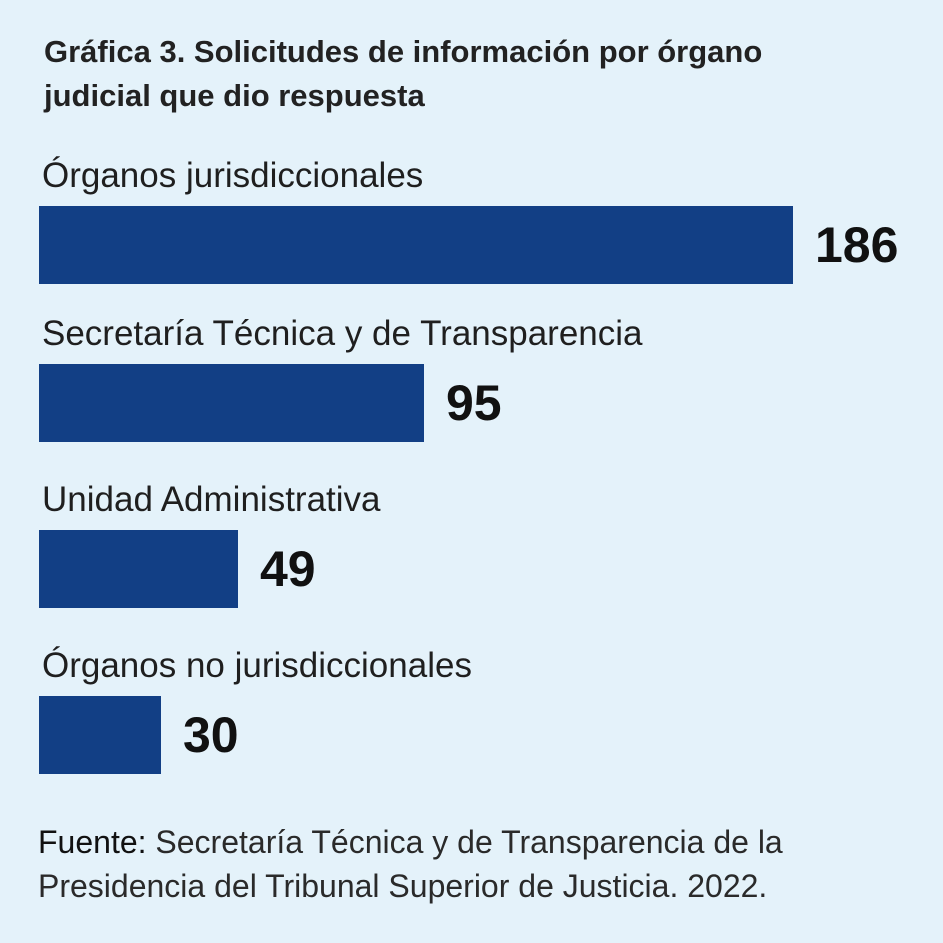  Describe the element at coordinates (233, 175) in the screenshot. I see `category-label: Órganos jurisdiccionales` at that location.